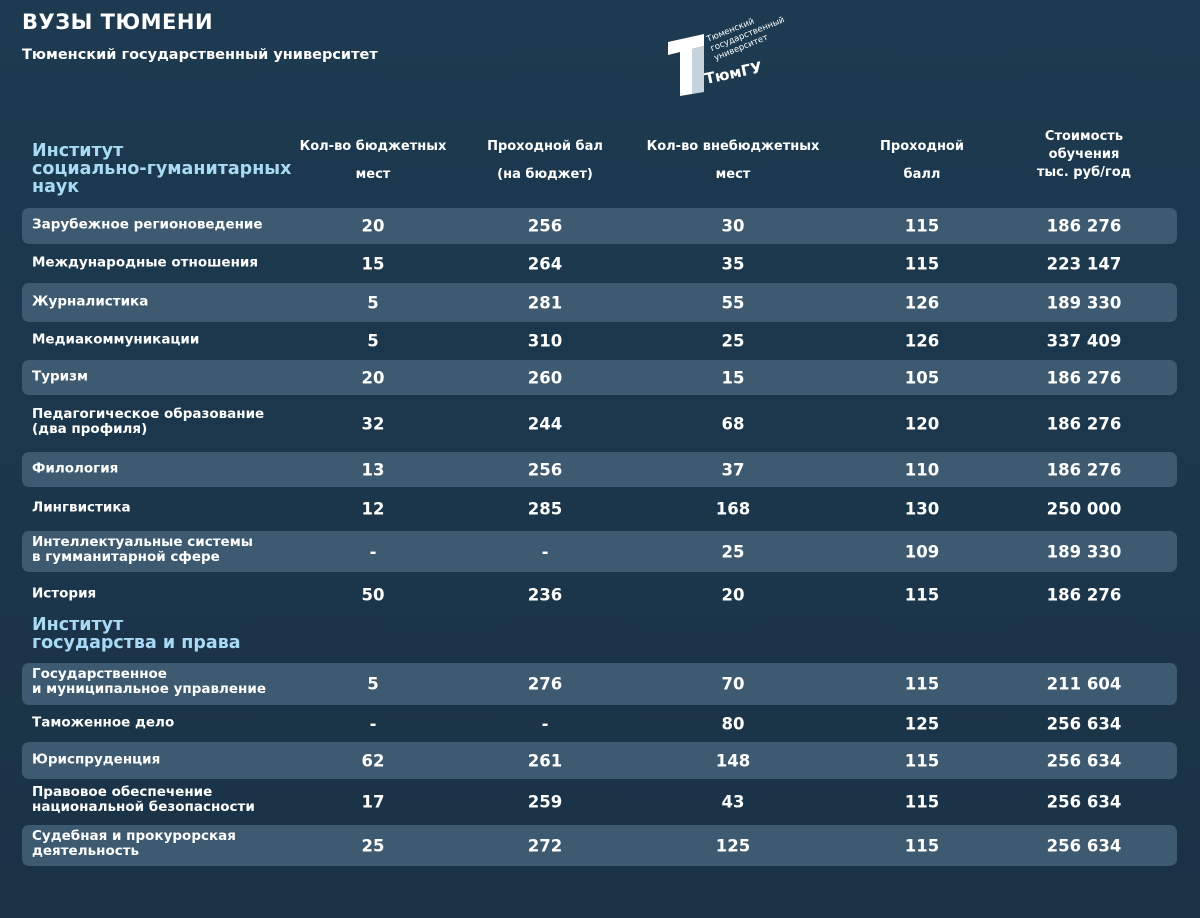 The width and height of the screenshot is (1200, 918). What do you see at coordinates (373, 423) in the screenshot?
I see `table-cell: 32` at bounding box center [373, 423].